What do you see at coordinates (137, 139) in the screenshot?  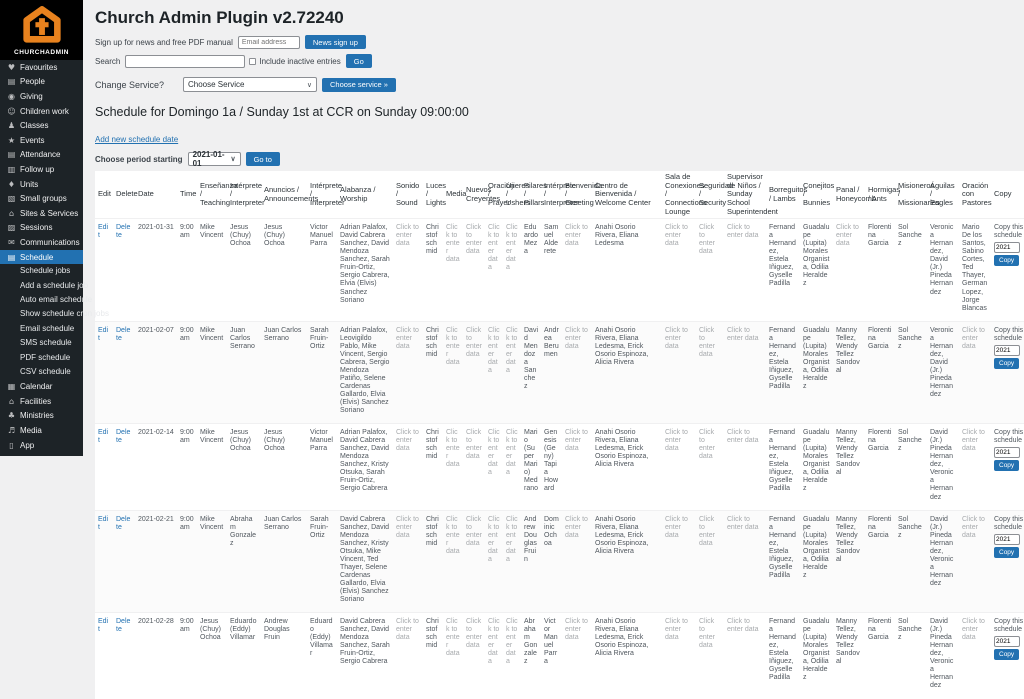 I see `add-schedule-date-link: Add new schedule date` at bounding box center [137, 139].